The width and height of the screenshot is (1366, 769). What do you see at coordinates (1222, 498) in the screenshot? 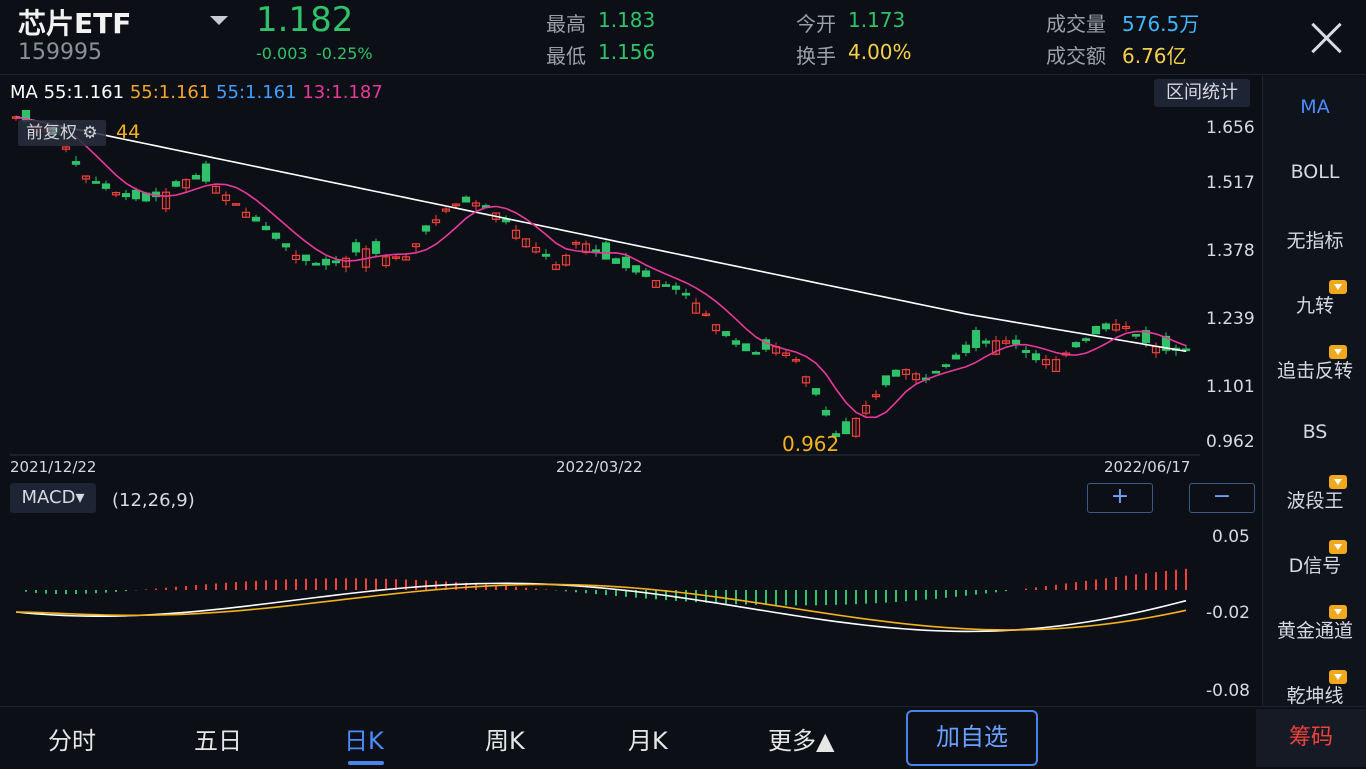
I see `zoom-out-button: −` at bounding box center [1222, 498].